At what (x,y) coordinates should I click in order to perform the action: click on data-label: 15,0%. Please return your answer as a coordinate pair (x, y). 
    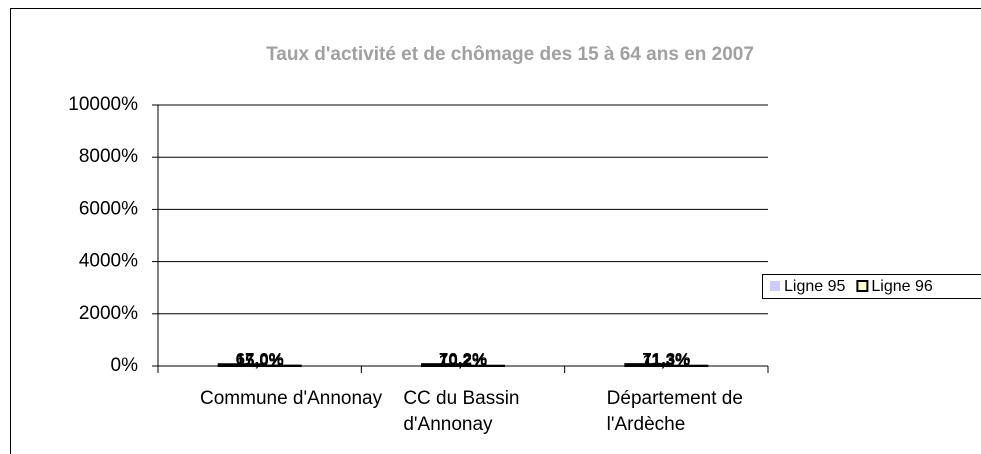
    Looking at the image, I should click on (260, 360).